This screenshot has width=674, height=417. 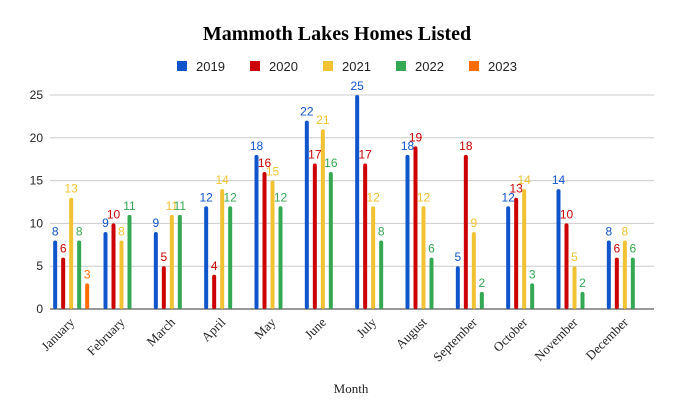 What do you see at coordinates (214, 266) in the screenshot?
I see `data-label: 4` at bounding box center [214, 266].